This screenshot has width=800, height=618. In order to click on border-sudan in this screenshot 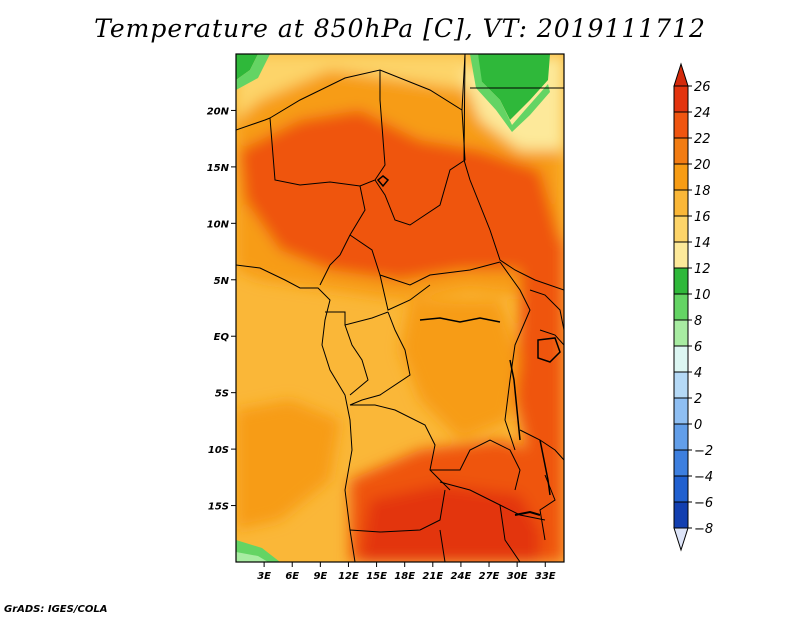, I will do `click(513, 172)`.